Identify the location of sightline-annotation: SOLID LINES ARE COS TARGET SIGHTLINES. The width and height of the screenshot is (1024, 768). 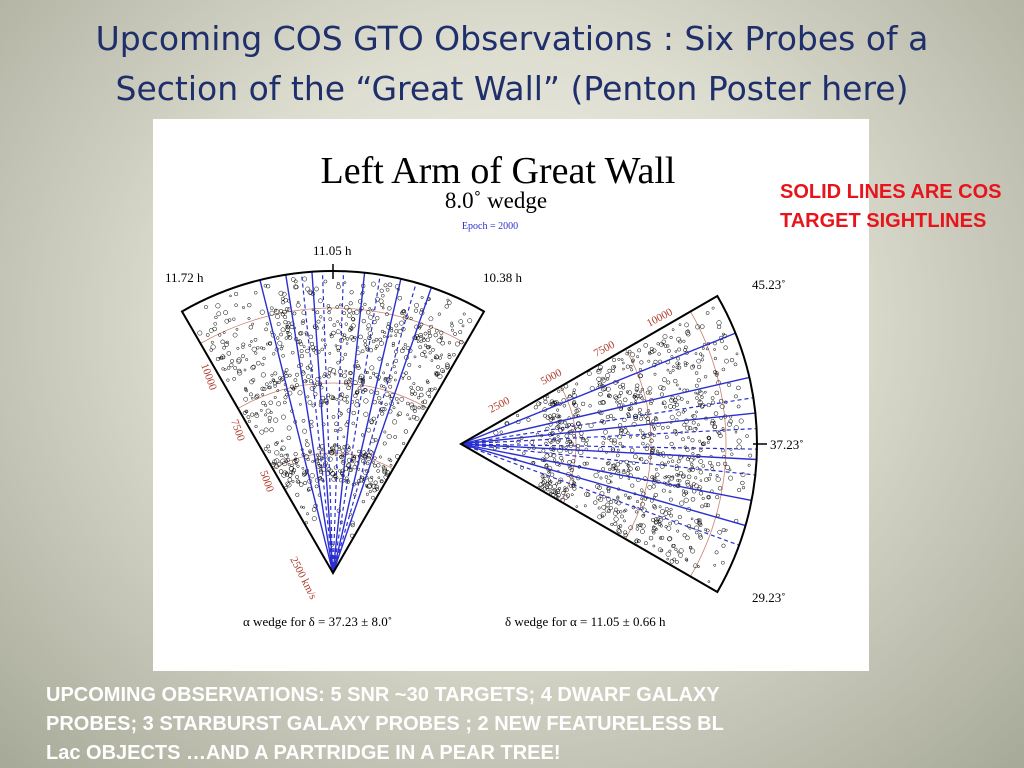
(891, 206).